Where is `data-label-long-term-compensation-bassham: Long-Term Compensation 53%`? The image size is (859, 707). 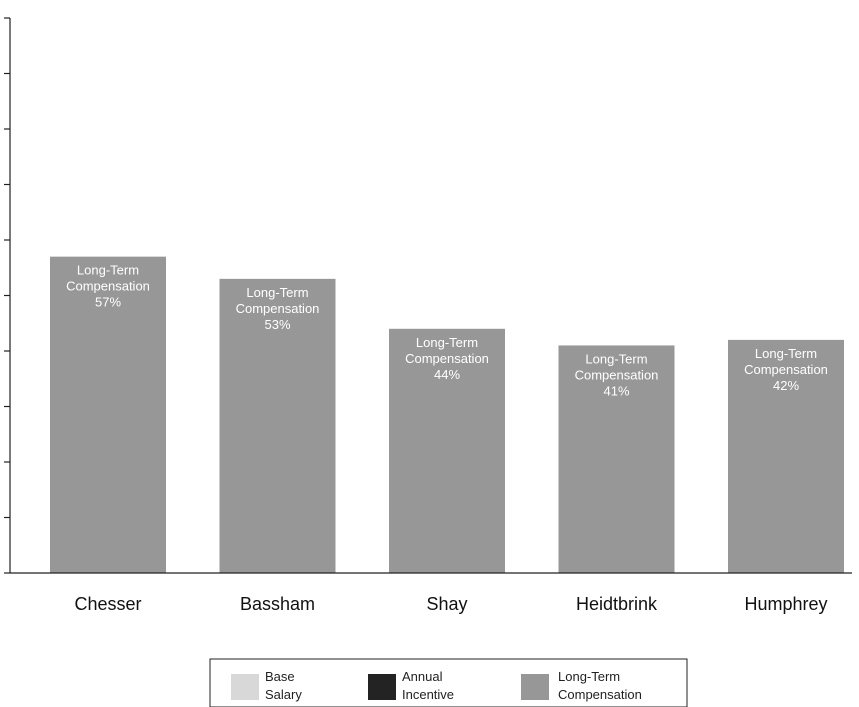 data-label-long-term-compensation-bassham: Long-Term Compensation 53% is located at coordinates (278, 308).